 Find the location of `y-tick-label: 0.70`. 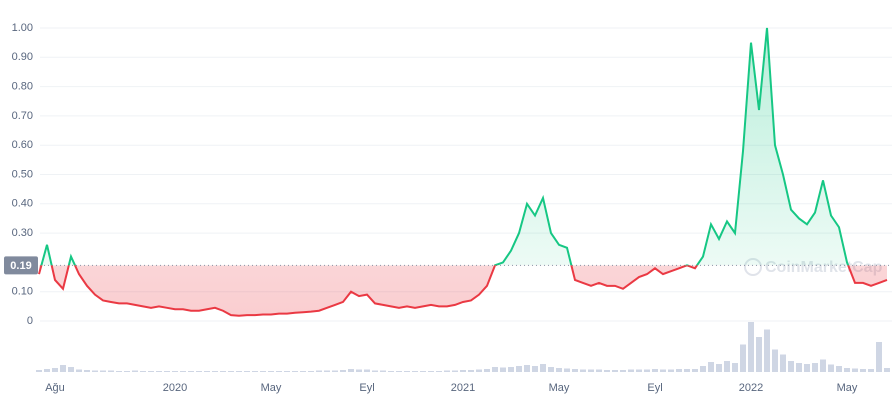

y-tick-label: 0.70 is located at coordinates (22, 116).